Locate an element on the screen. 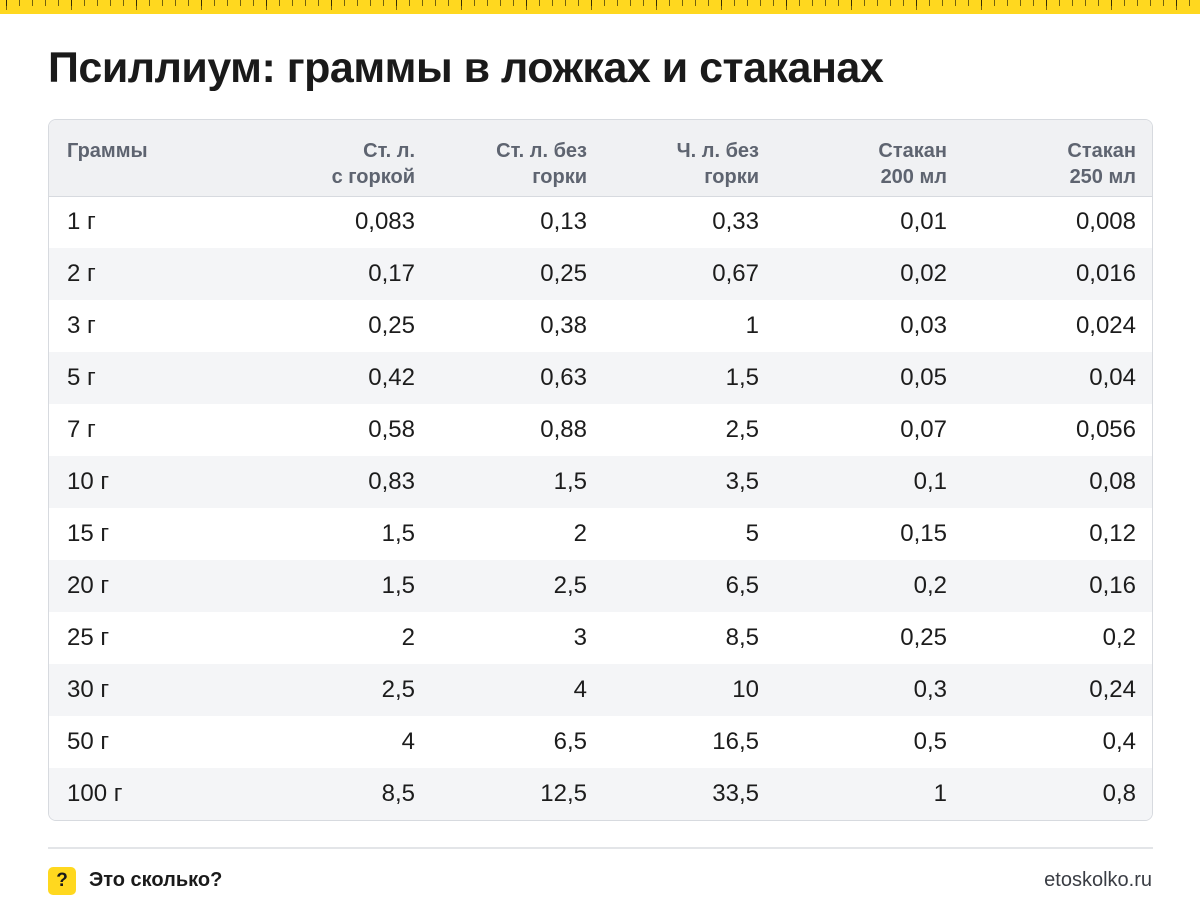 The image size is (1200, 912). table-cell-value: 5 is located at coordinates (752, 533).